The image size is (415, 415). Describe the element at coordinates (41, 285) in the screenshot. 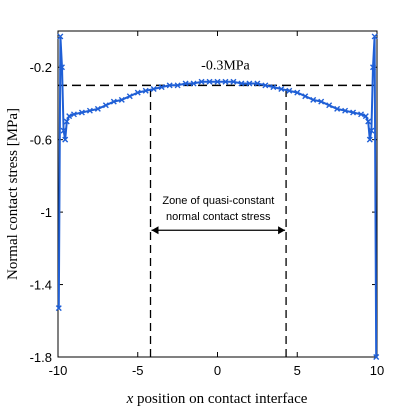

I see `y-tick-label: -1.4` at that location.